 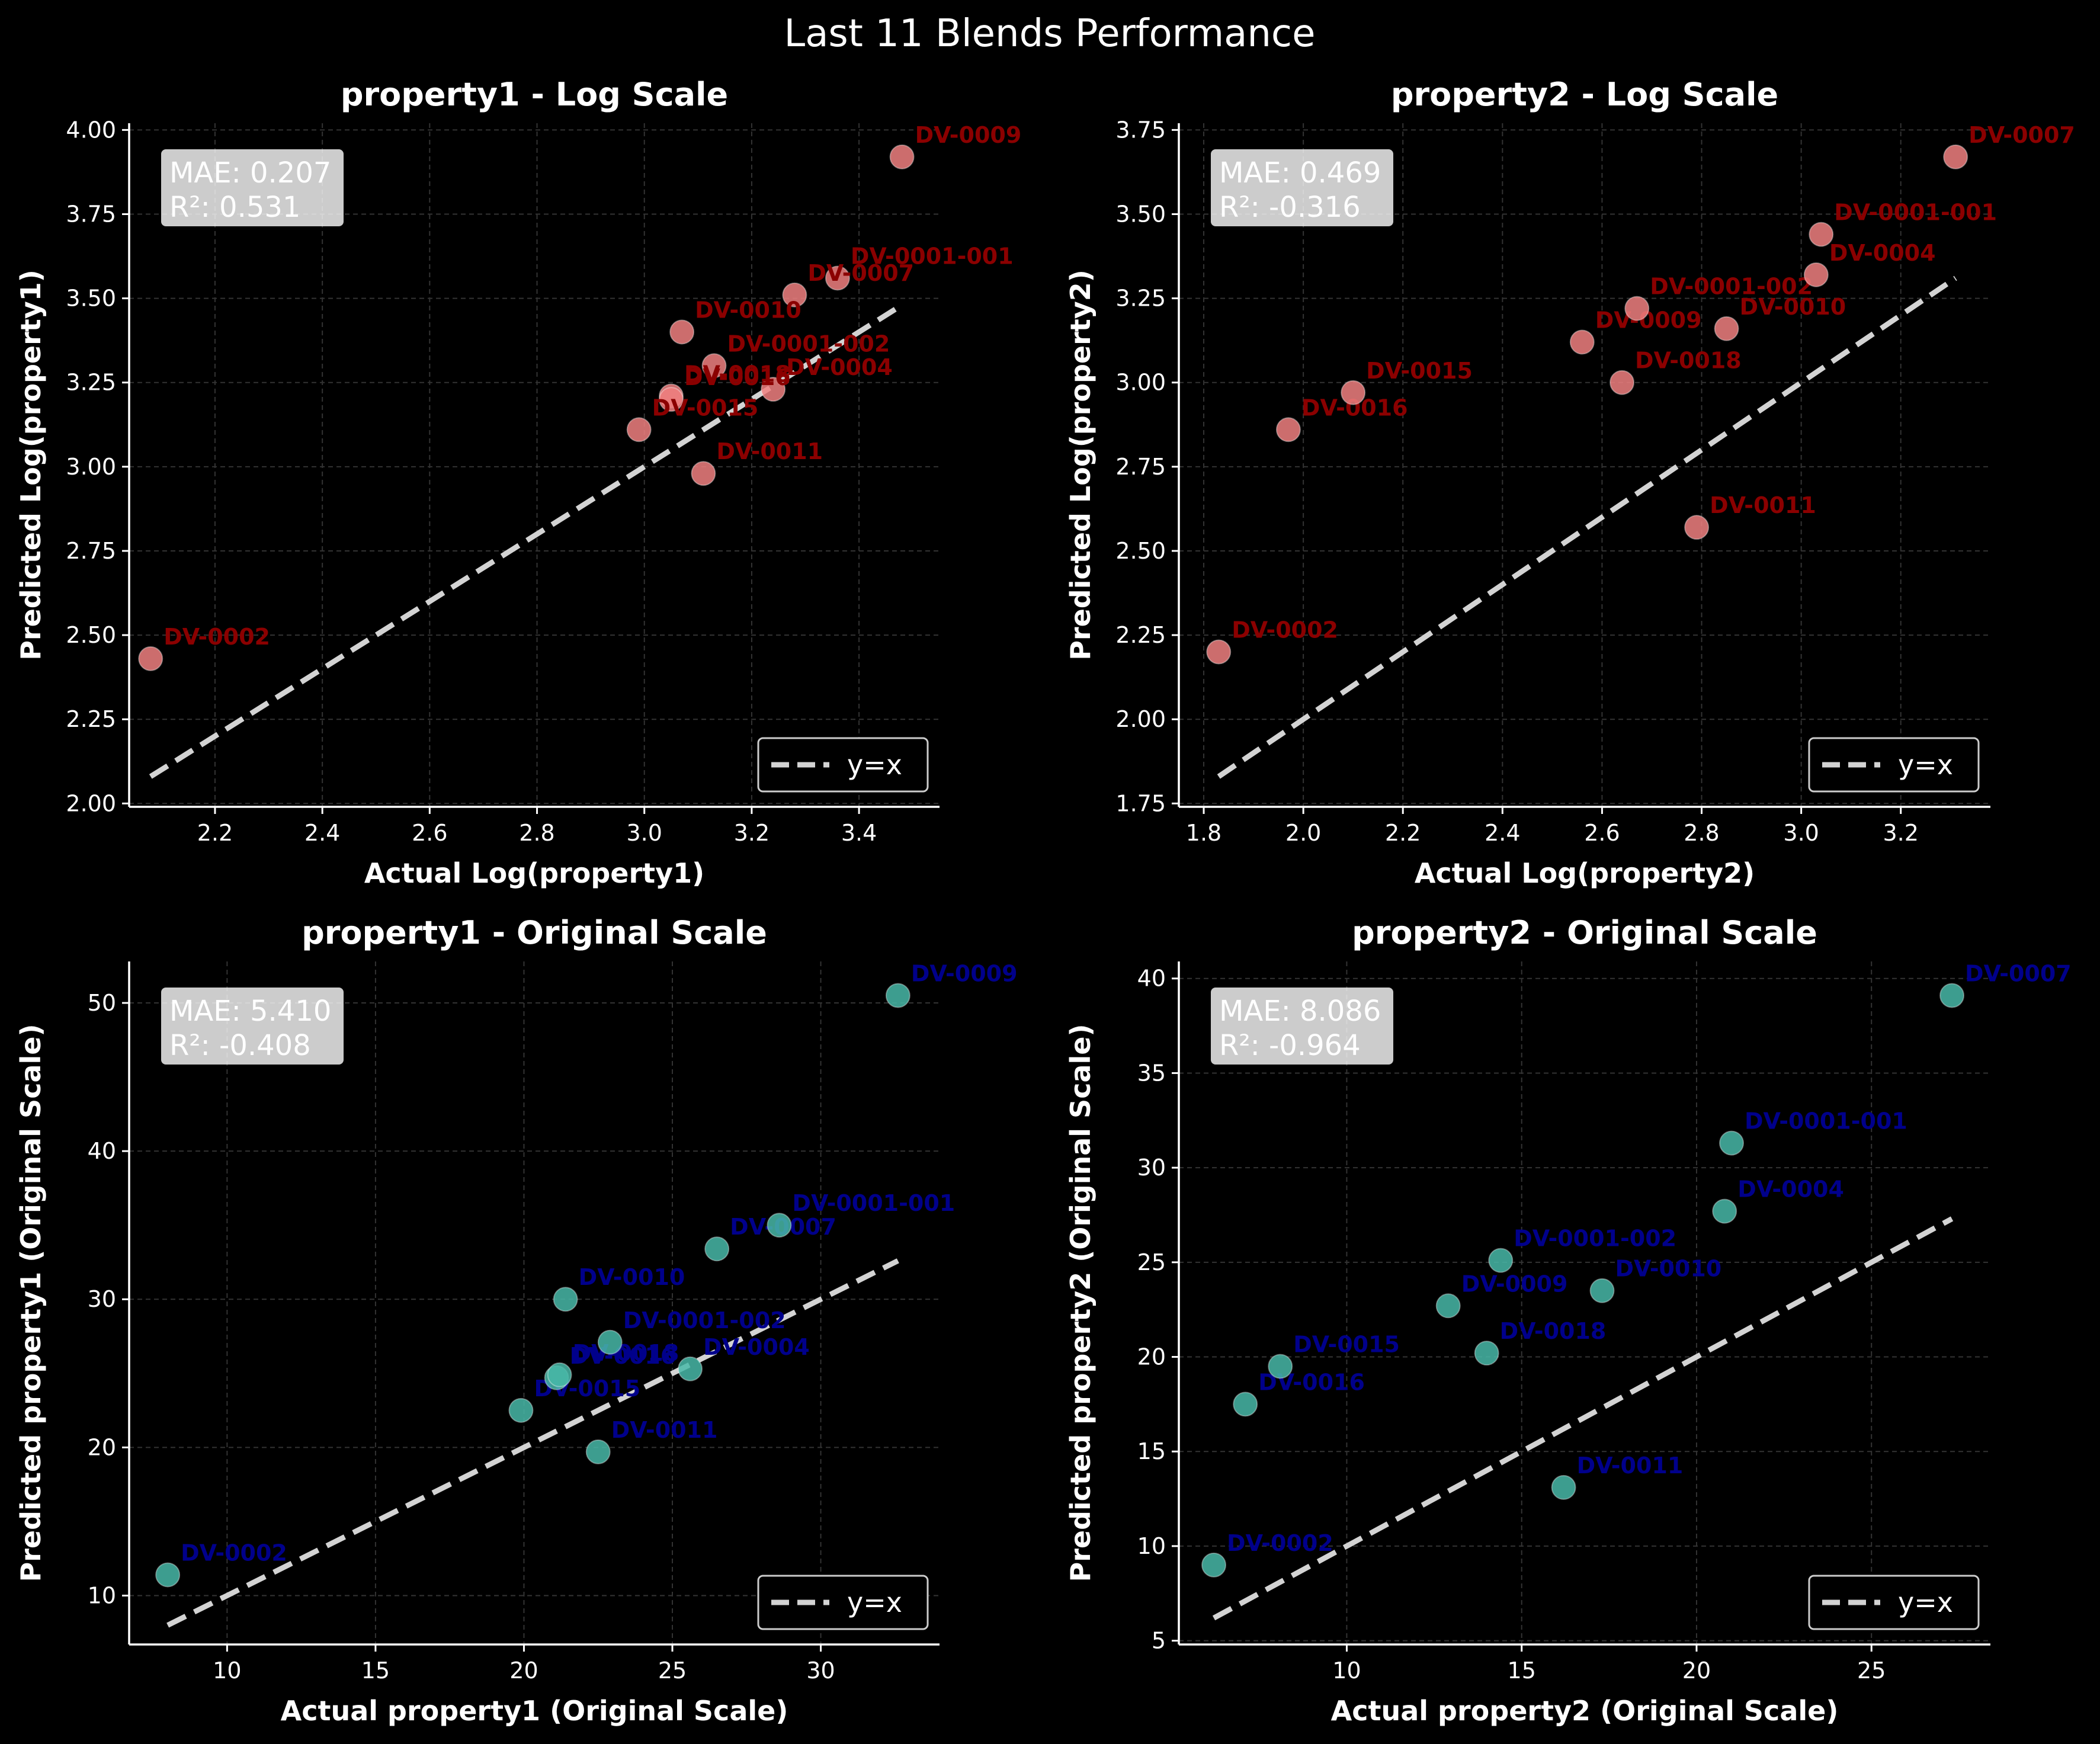 What do you see at coordinates (31, 466) in the screenshot?
I see `y-axis-label: Predicted Log(property1)` at bounding box center [31, 466].